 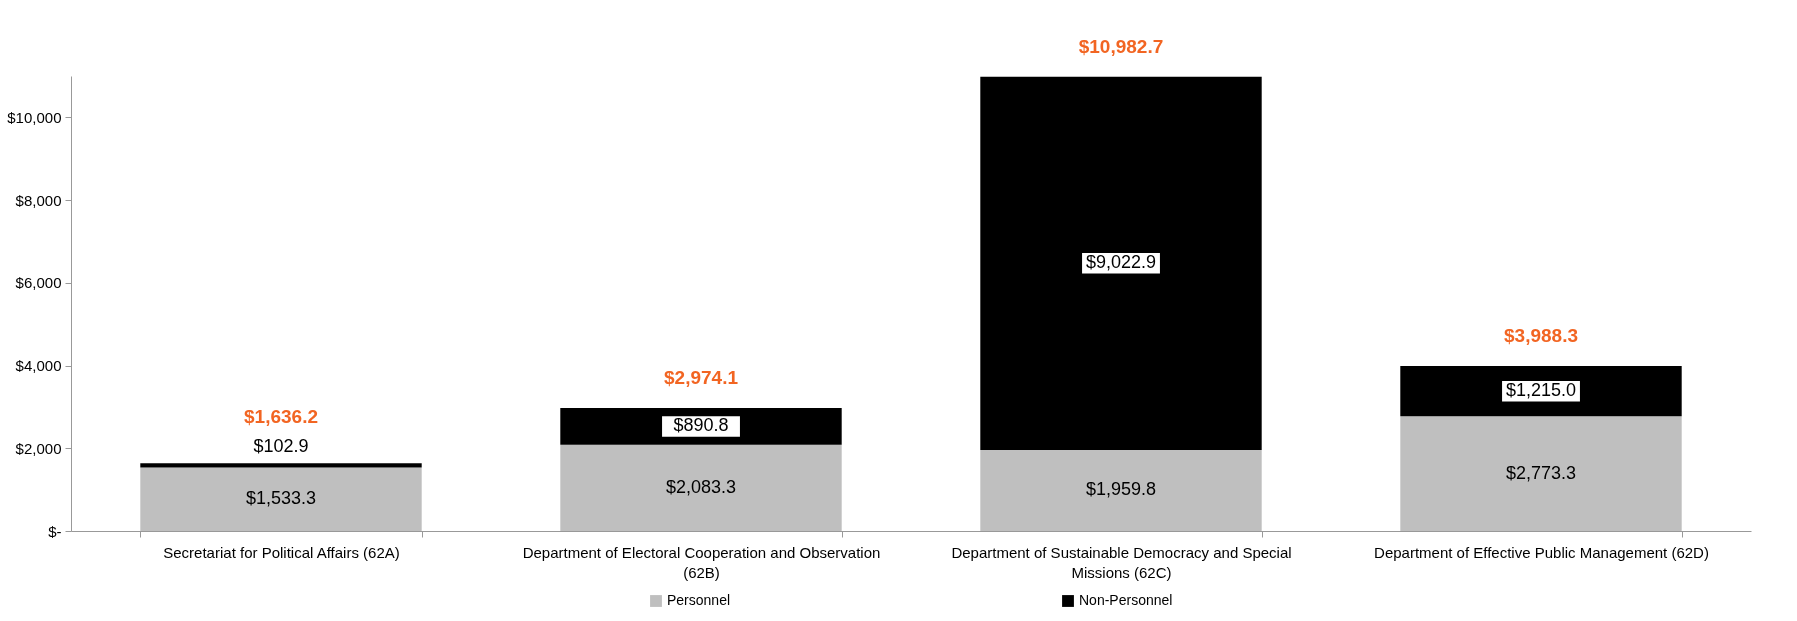 I want to click on data-label: $2,083.3, so click(x=701, y=486).